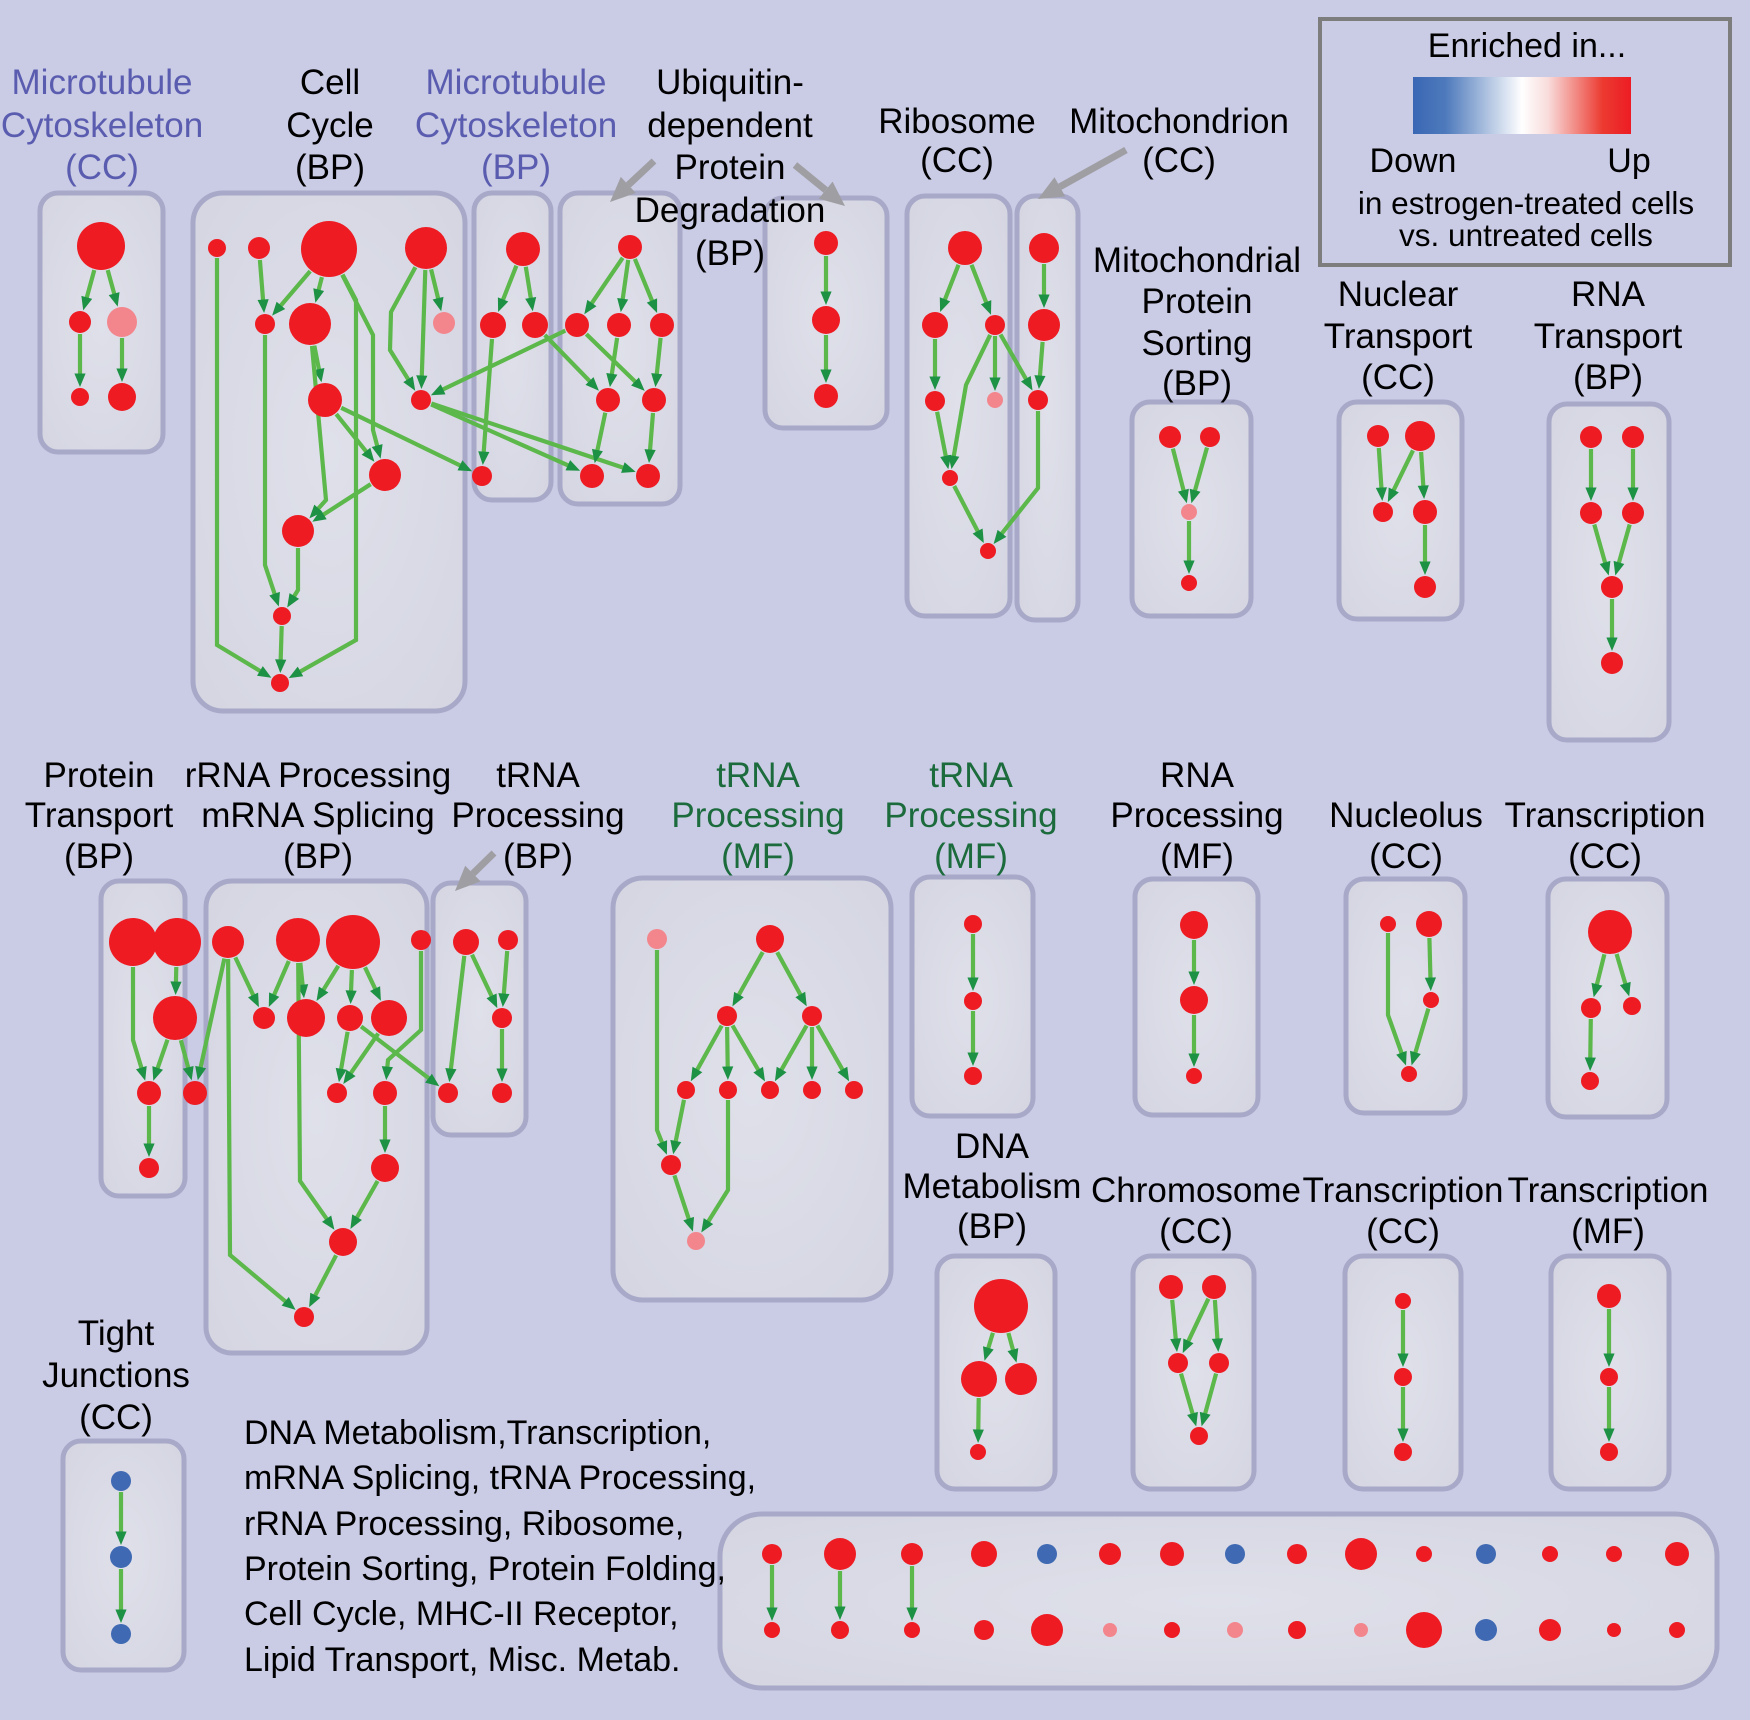  I want to click on svg-text: Junctions, so click(116, 1375).